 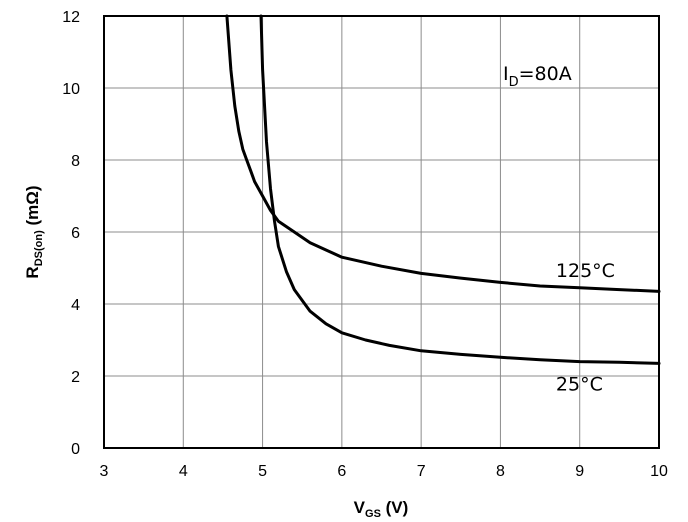 I want to click on y-axis-label-main: R, so click(x=32, y=272).